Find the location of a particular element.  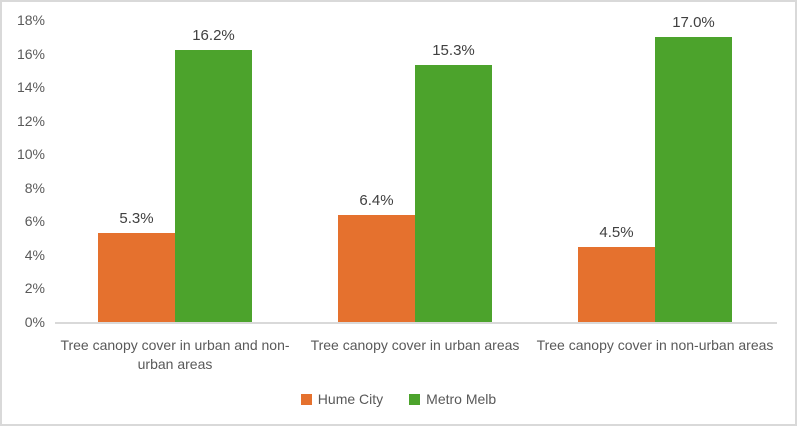

data-label-hume-city-group-2: 6.4% is located at coordinates (376, 200).